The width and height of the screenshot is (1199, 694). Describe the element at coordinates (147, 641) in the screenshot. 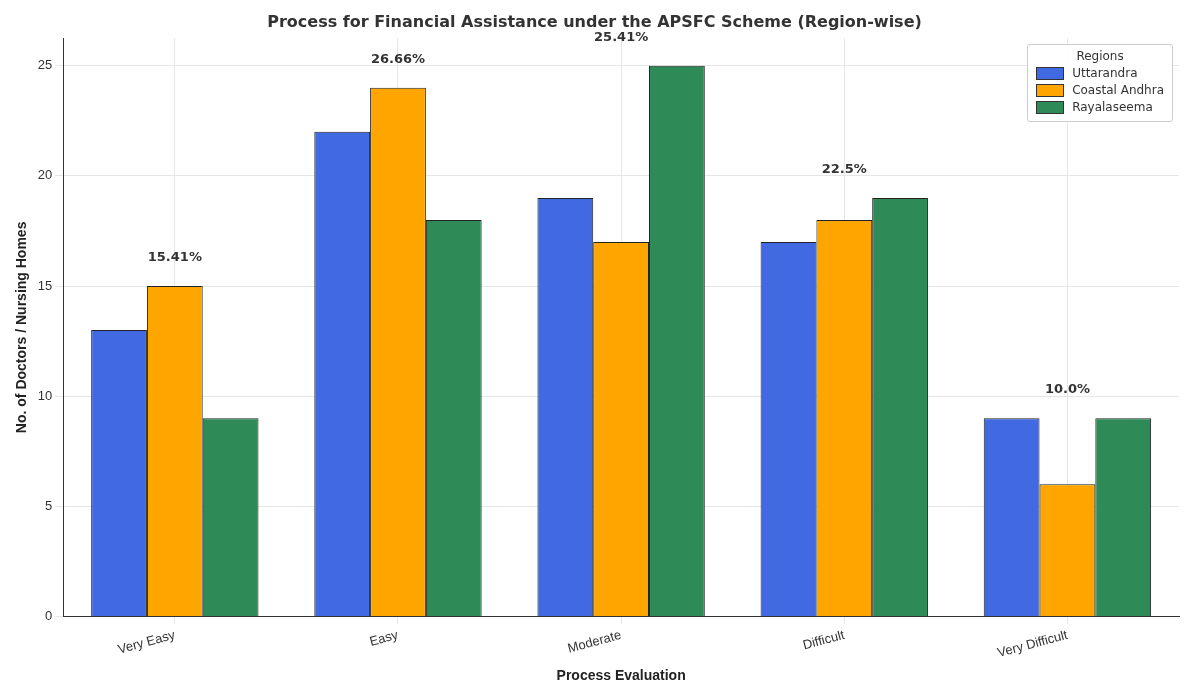

I see `x-tick-label: Very Easy` at that location.